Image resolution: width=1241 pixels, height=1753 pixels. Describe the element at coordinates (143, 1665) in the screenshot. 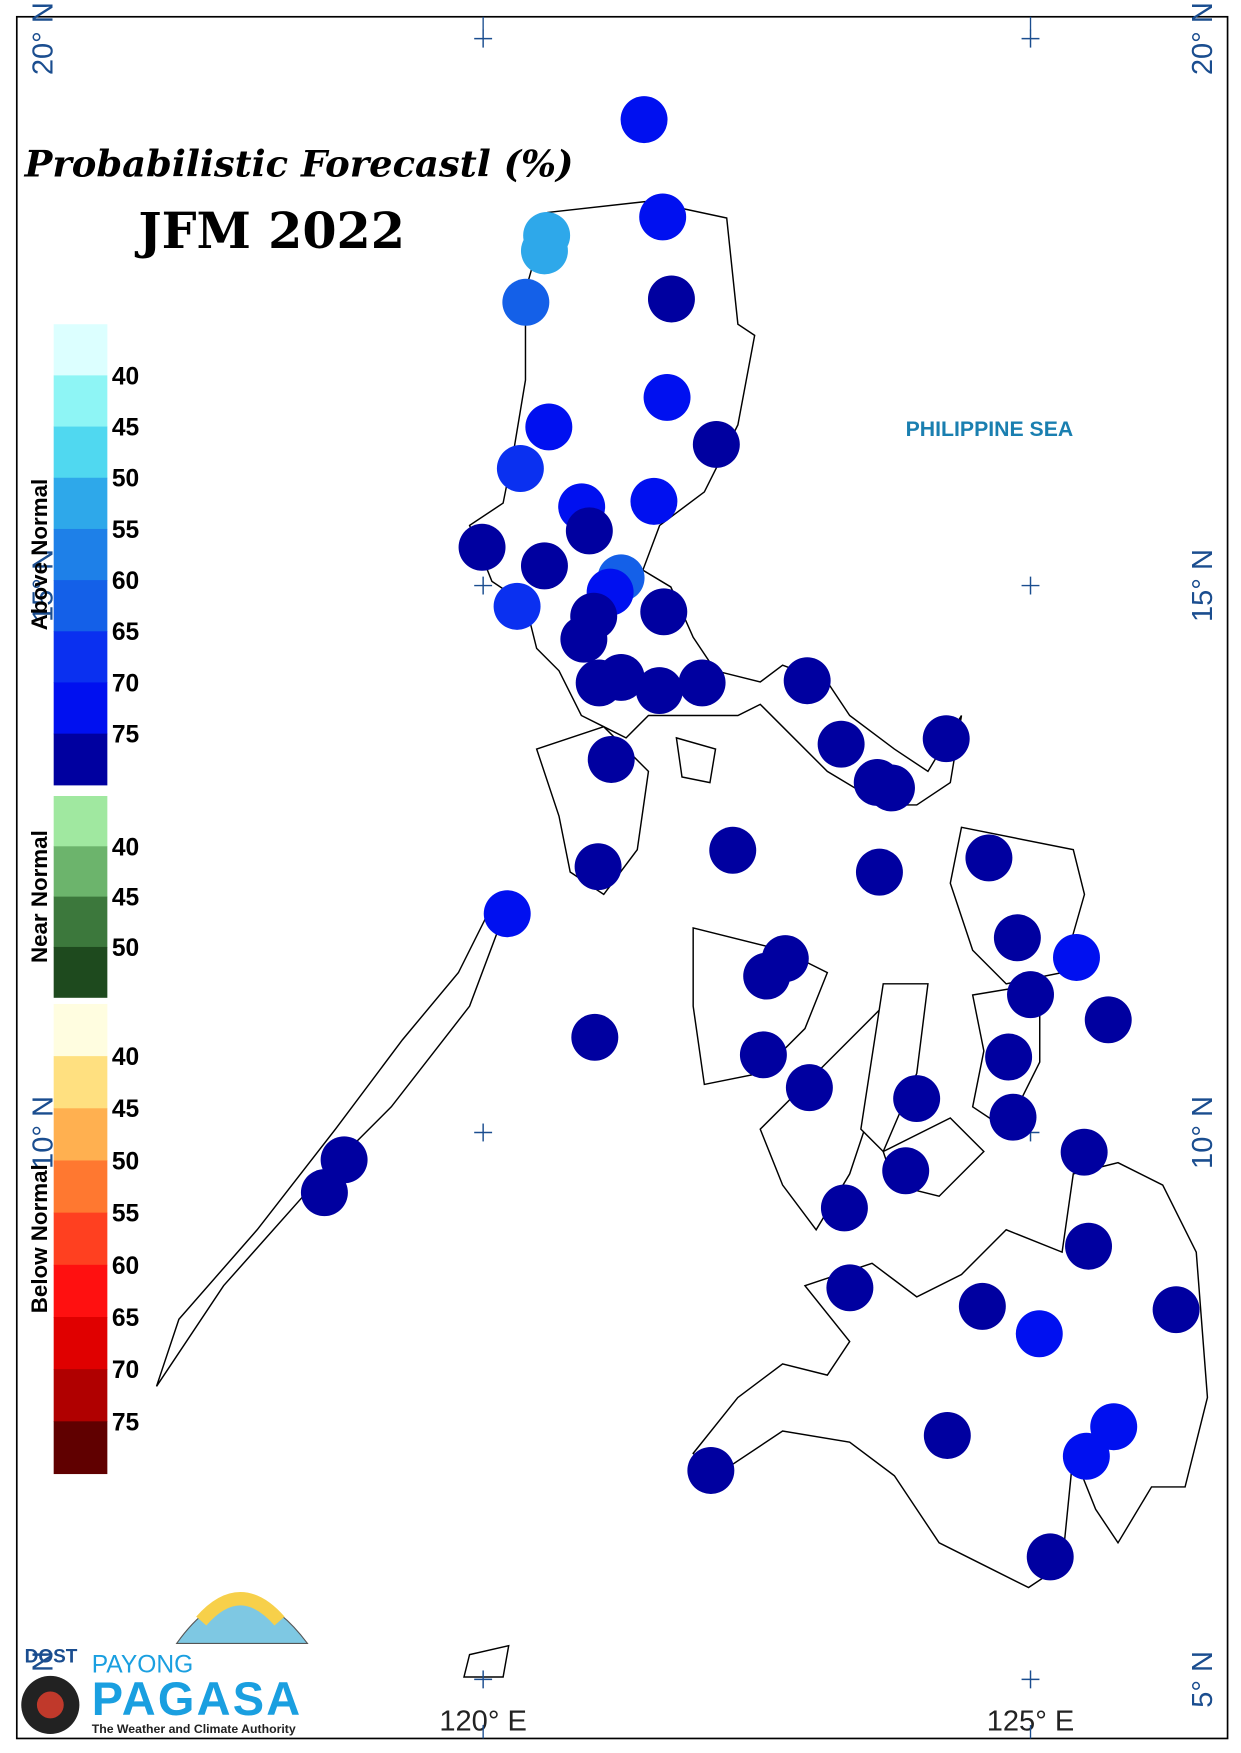

I see `logo-line1: PAYONG` at that location.